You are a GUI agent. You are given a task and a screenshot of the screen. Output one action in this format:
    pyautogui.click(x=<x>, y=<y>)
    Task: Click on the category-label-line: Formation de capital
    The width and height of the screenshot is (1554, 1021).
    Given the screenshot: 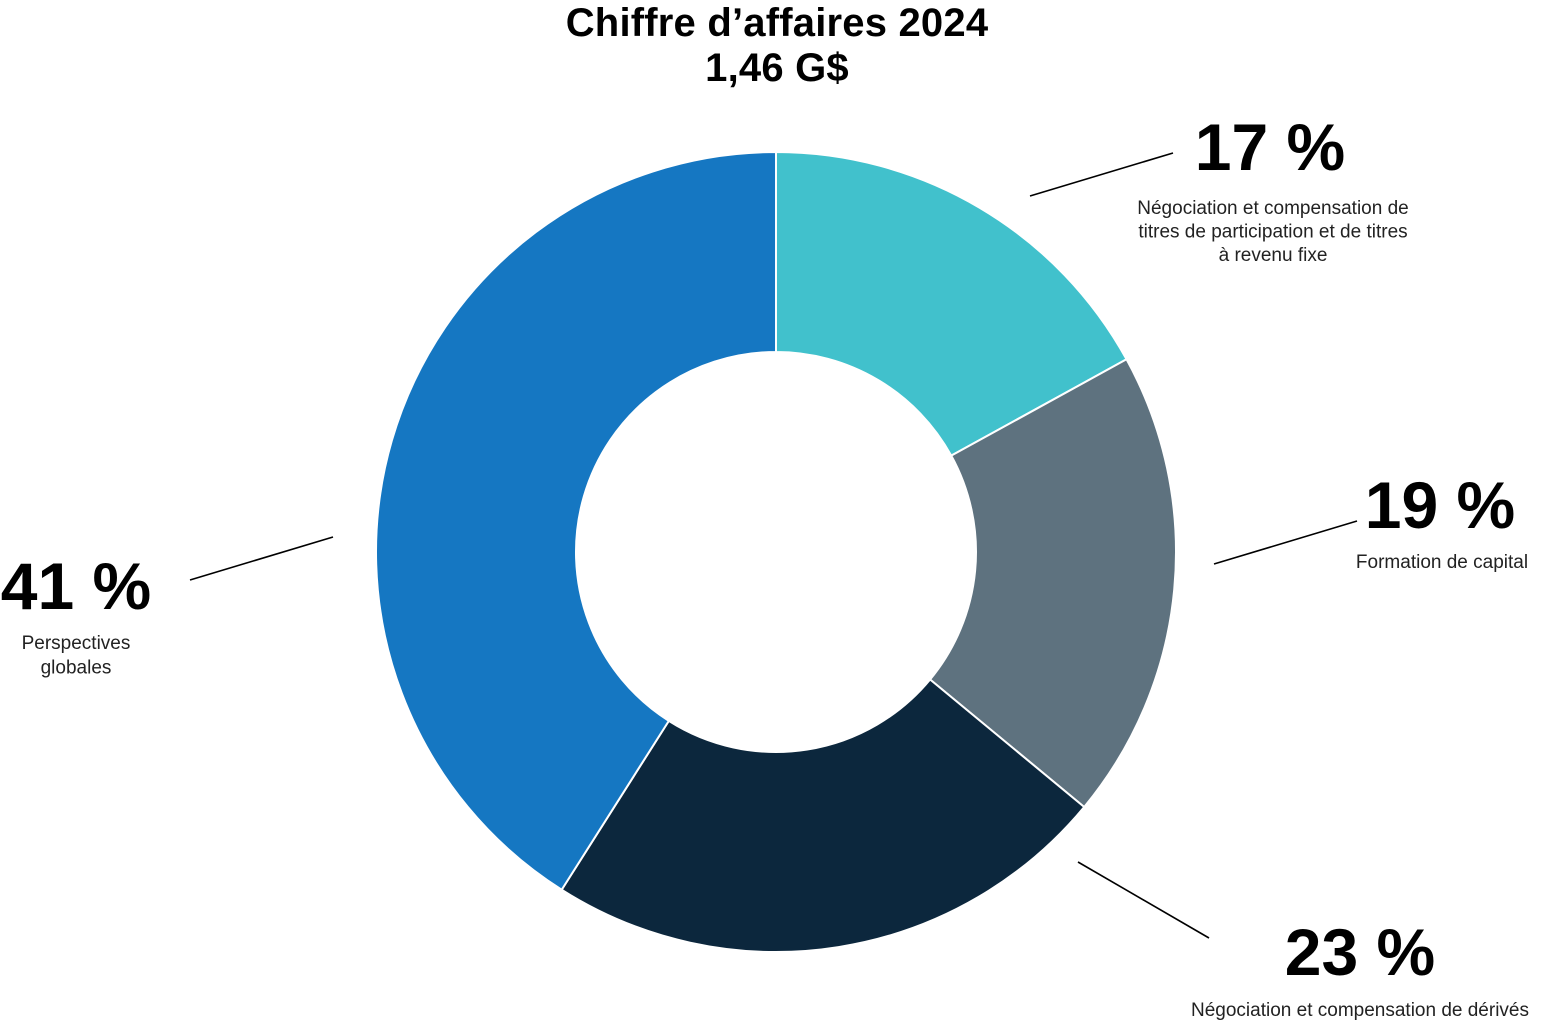 What is the action you would take?
    pyautogui.click(x=1442, y=562)
    